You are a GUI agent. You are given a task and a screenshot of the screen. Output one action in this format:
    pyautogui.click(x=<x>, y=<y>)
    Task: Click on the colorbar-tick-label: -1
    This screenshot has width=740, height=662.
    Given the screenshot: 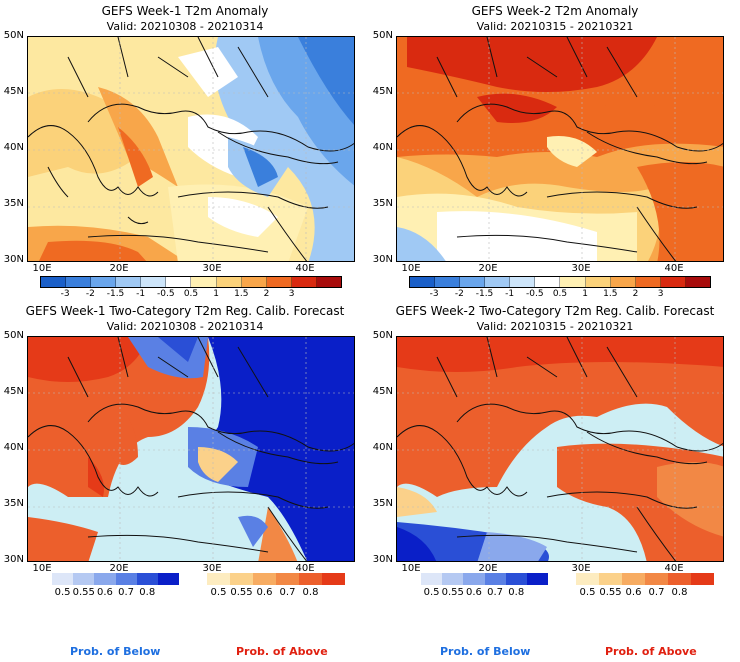 What is the action you would take?
    pyautogui.click(x=141, y=294)
    